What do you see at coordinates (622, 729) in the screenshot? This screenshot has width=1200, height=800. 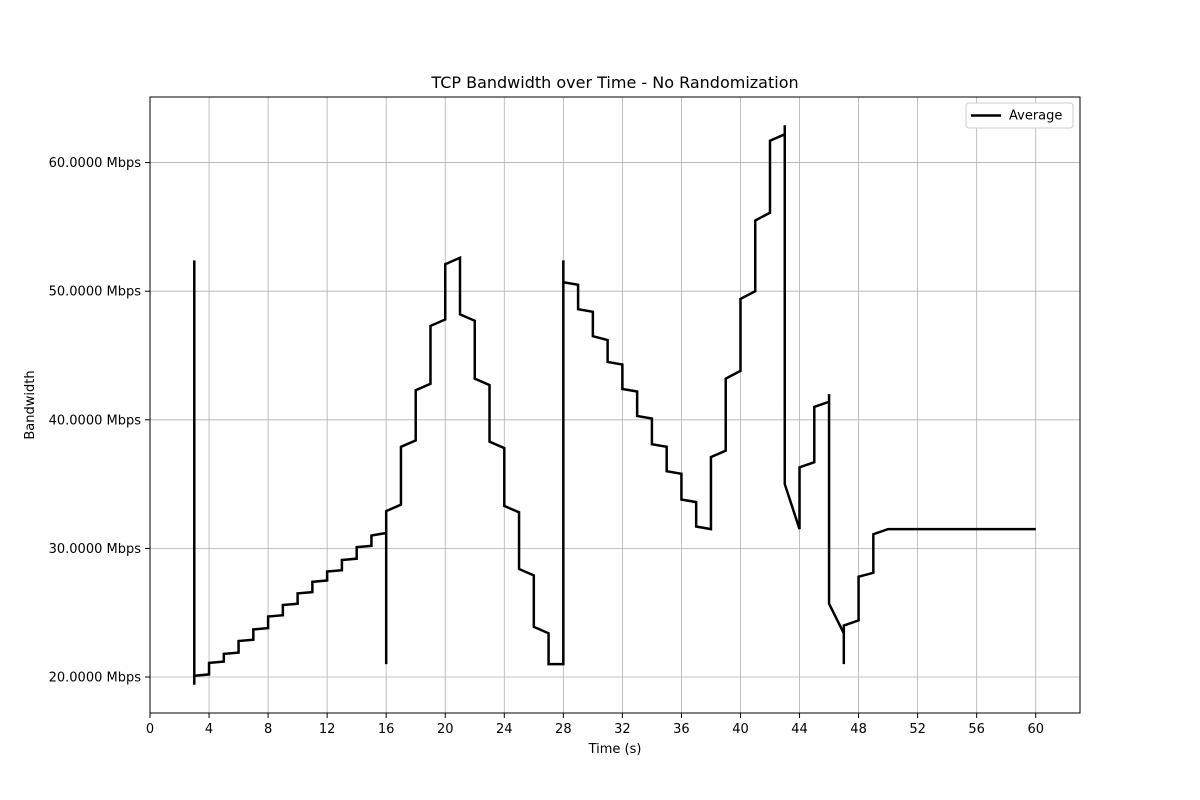 I see `x-tick-label: 32` at bounding box center [622, 729].